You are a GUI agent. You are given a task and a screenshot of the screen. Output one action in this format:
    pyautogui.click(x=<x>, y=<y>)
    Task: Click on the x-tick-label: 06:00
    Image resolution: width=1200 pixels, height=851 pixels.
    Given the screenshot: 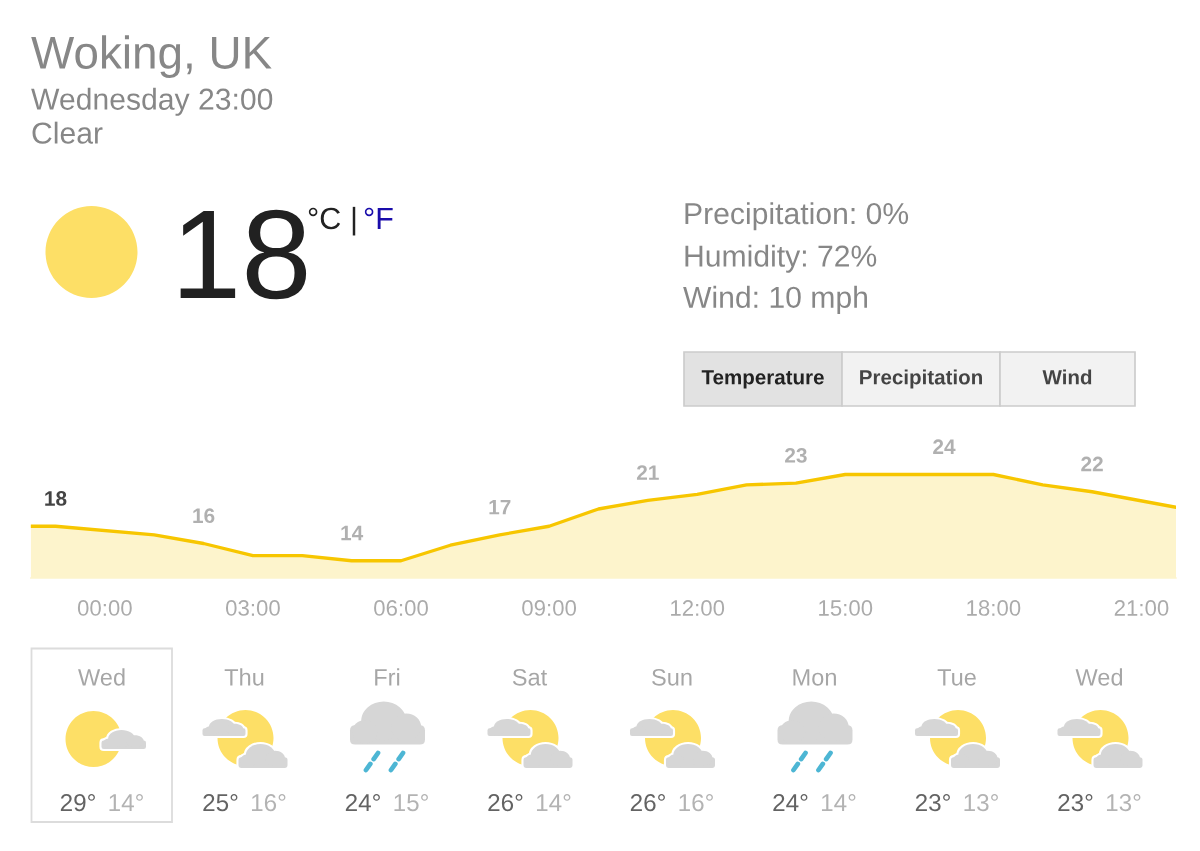 What is the action you would take?
    pyautogui.click(x=401, y=608)
    